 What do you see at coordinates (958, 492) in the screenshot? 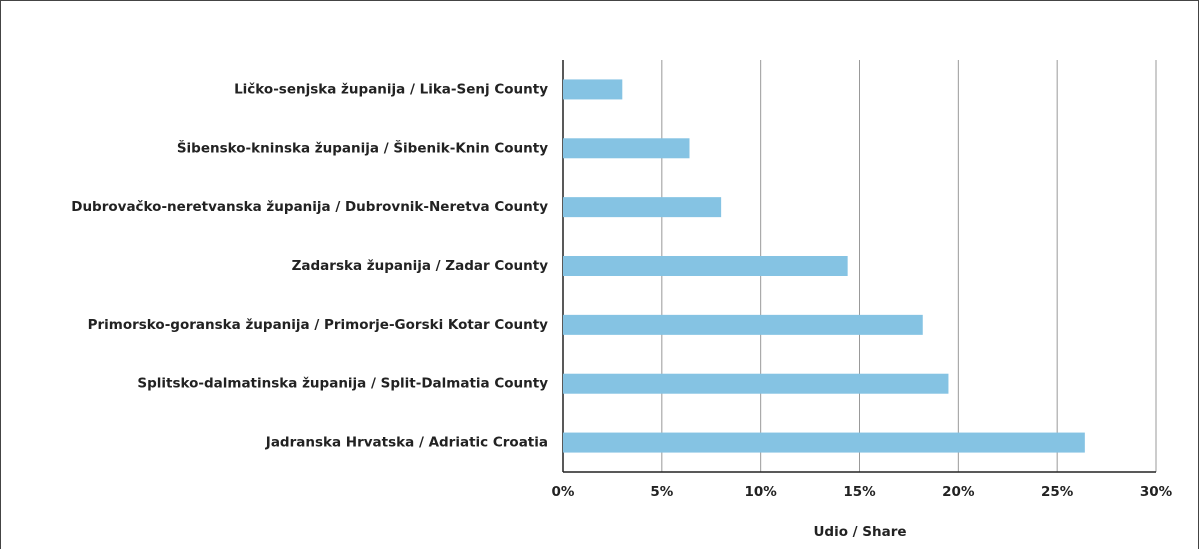
I see `x-tick-label: 20%` at bounding box center [958, 492].